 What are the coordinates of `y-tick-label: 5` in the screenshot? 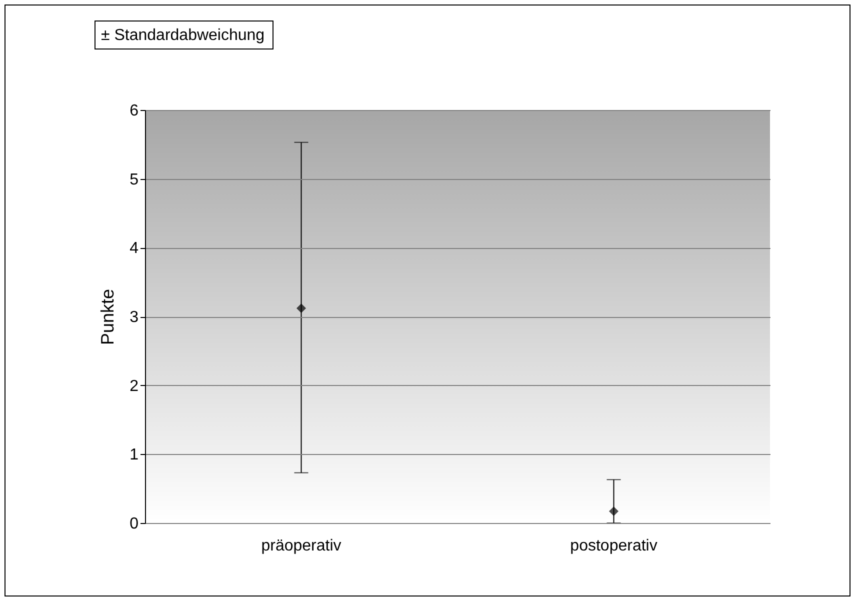 It's located at (134, 179).